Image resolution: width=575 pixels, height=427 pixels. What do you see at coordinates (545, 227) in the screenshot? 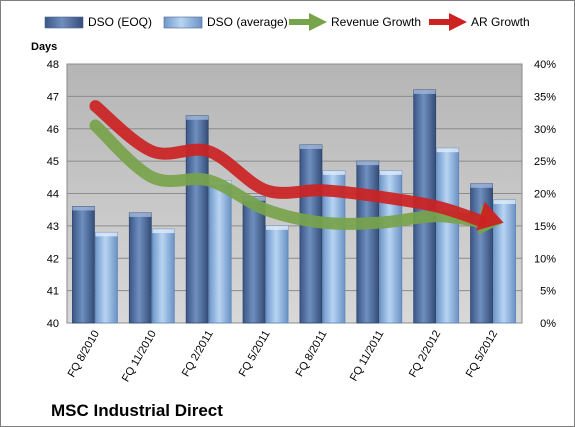
I see `y2-tick-label: 15%` at bounding box center [545, 227].